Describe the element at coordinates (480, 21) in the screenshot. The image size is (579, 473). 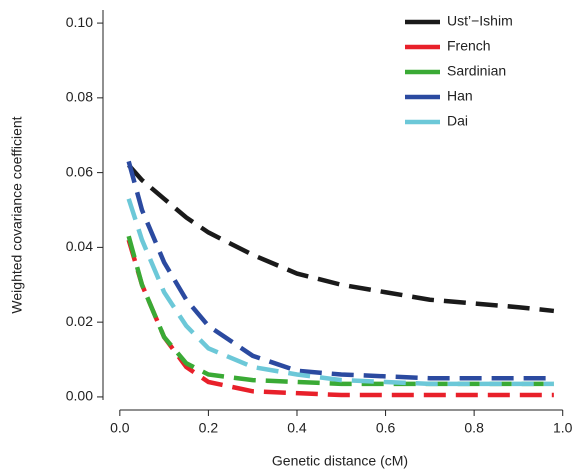
I see `legend-label: Ust’−Ishim` at that location.